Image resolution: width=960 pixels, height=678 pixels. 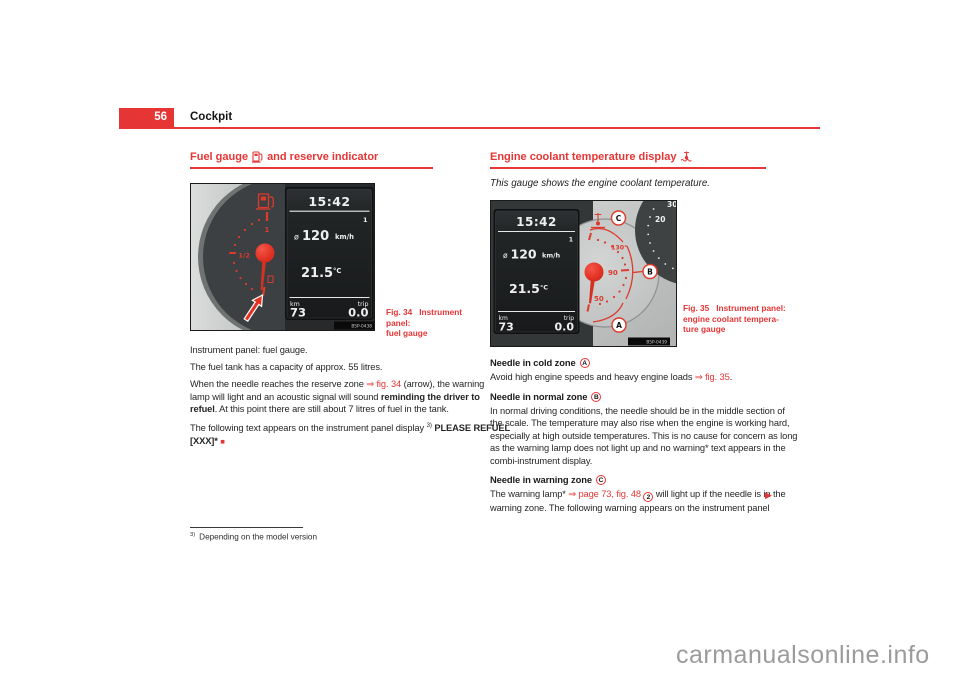 What do you see at coordinates (600, 480) in the screenshot?
I see `callout-badge-c: C` at bounding box center [600, 480].